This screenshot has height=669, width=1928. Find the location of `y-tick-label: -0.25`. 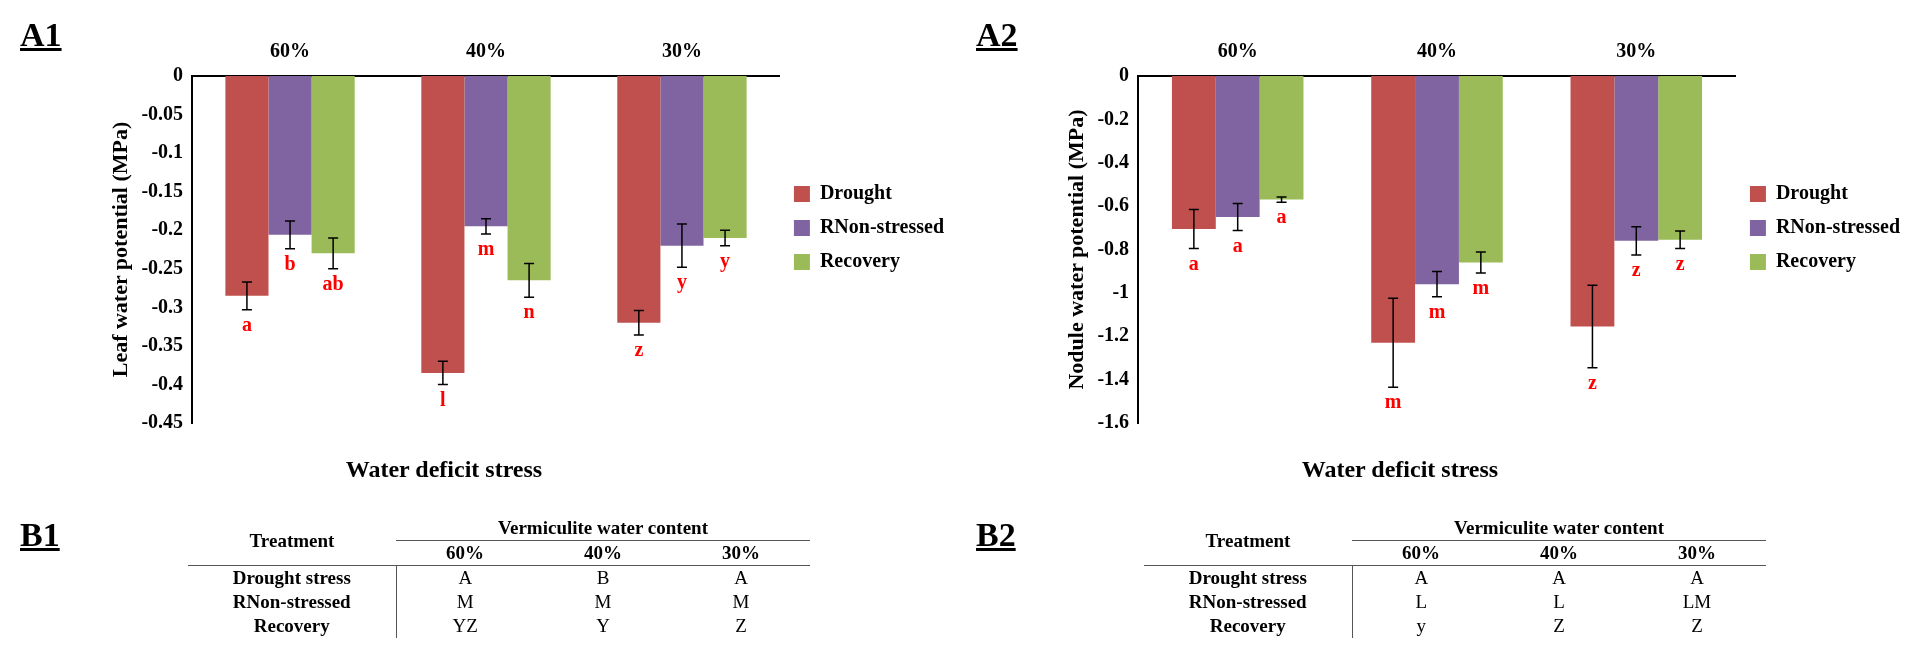

y-tick-label: -0.25 is located at coordinates (162, 266).